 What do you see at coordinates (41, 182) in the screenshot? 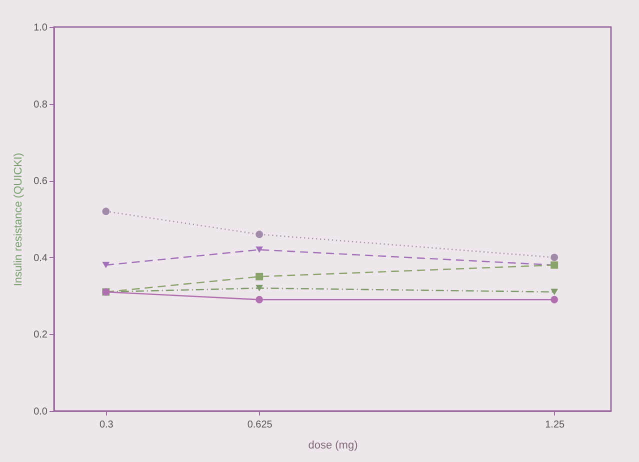
I see `y-tick-label: 0.6` at bounding box center [41, 182].